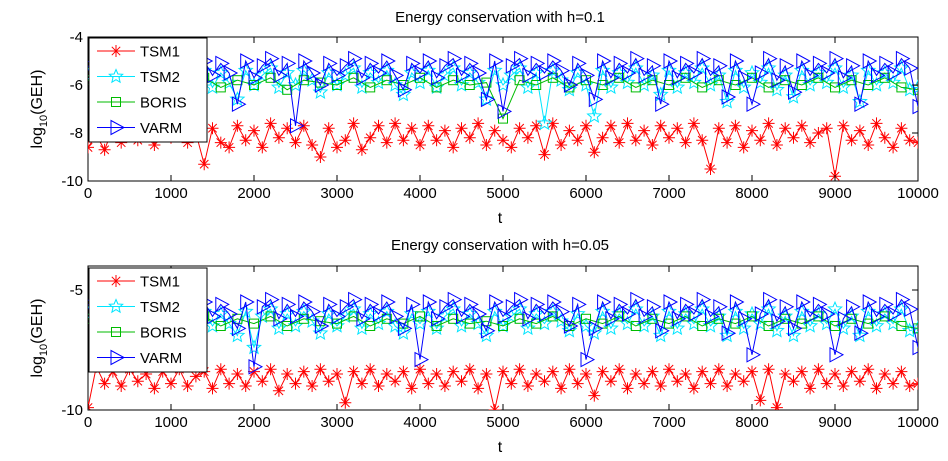 The height and width of the screenshot is (461, 948). What do you see at coordinates (116, 102) in the screenshot?
I see `legend-marker-boris` at bounding box center [116, 102].